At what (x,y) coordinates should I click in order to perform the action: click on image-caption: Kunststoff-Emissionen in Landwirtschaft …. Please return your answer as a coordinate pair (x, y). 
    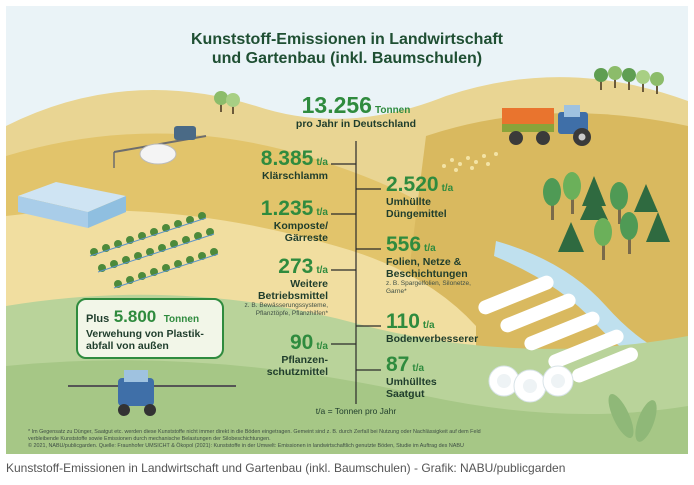
    Looking at the image, I should click on (286, 468).